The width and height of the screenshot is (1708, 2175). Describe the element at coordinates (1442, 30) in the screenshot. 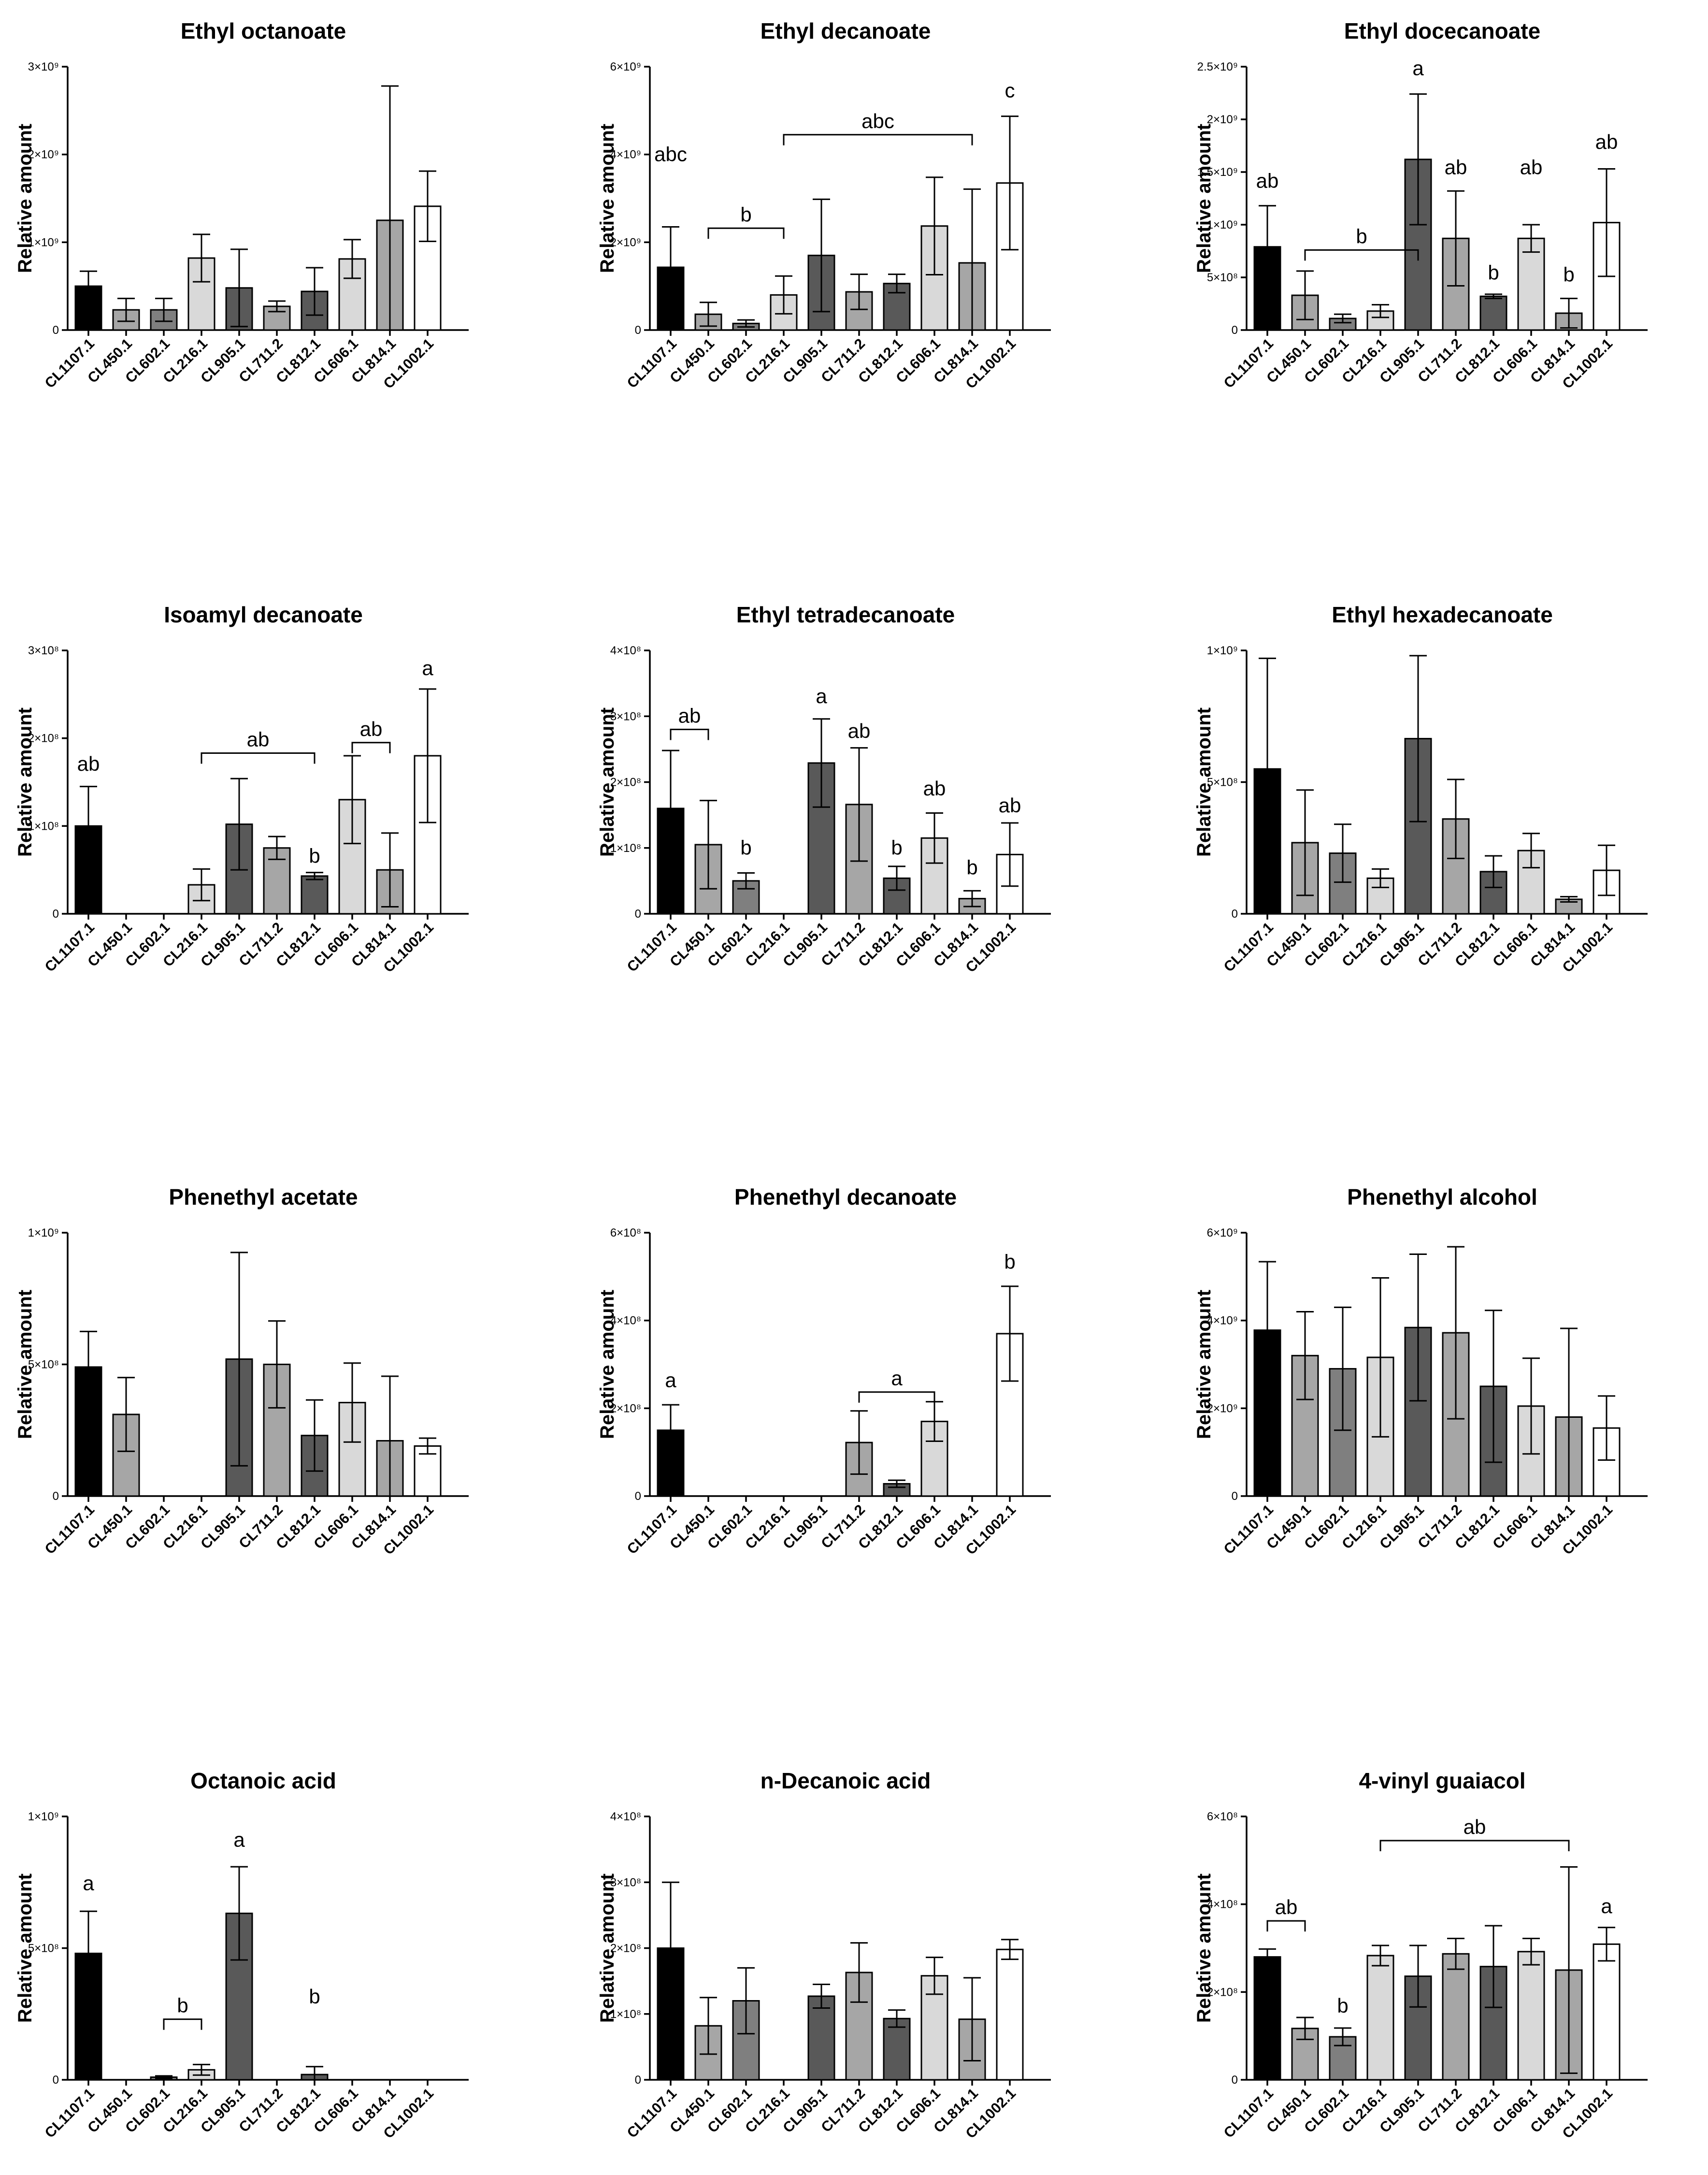

I see `chart-title: Ethyl docecanoate` at that location.